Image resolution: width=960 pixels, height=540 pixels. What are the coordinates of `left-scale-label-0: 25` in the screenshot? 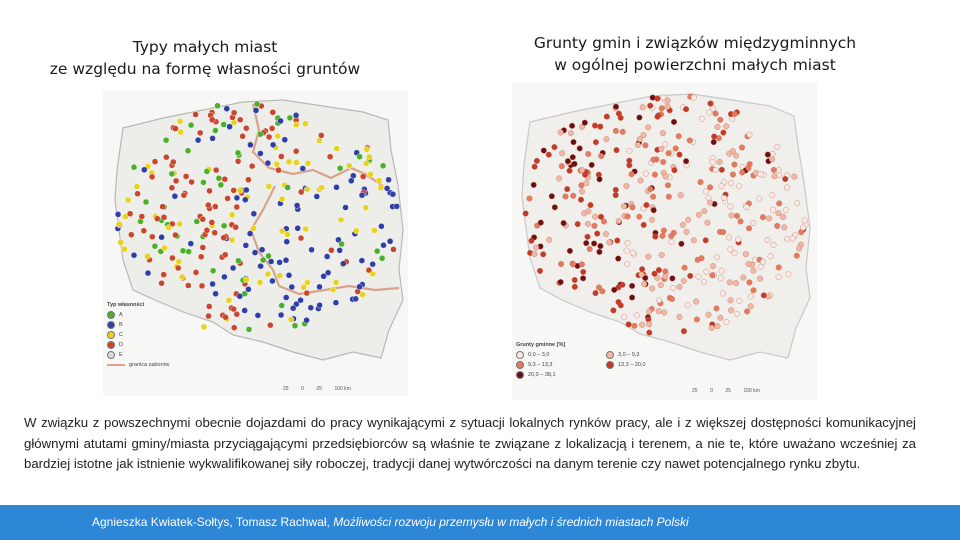 It's located at (286, 389).